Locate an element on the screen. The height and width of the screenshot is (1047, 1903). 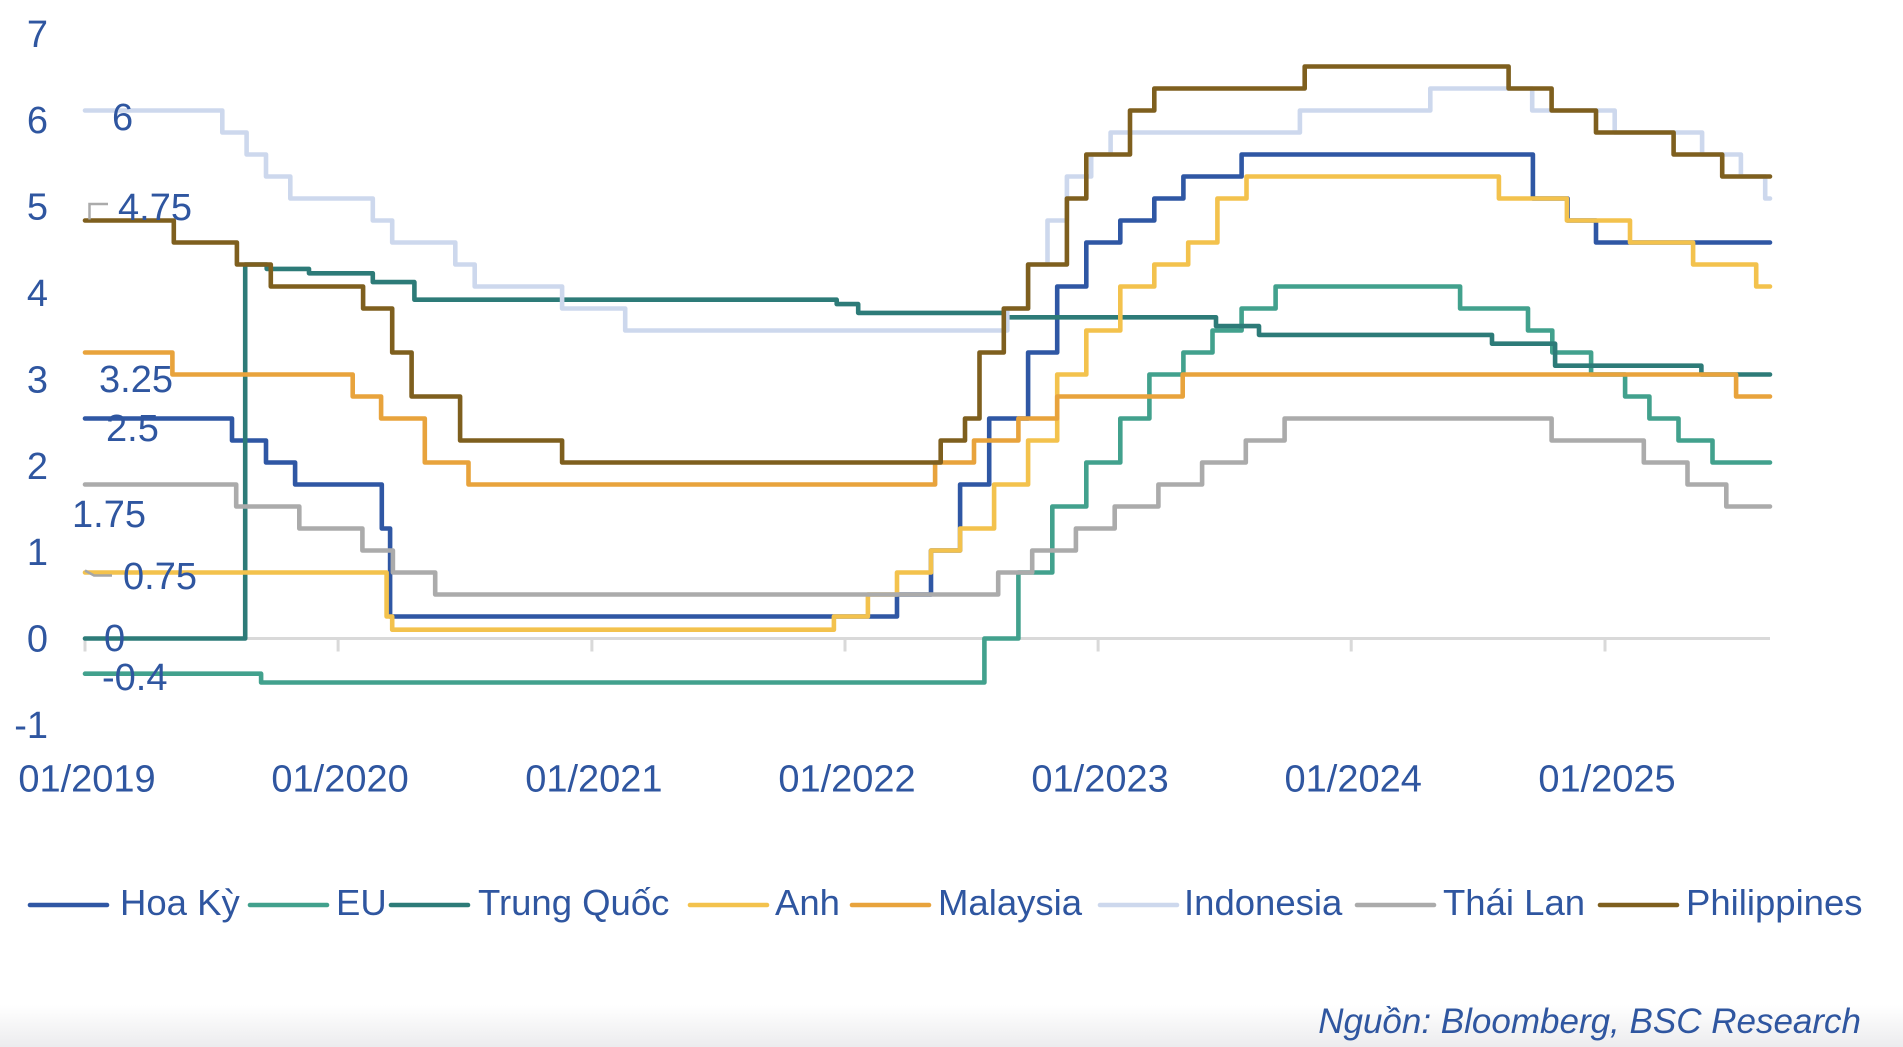
svg-text: 7 is located at coordinates (37, 35).